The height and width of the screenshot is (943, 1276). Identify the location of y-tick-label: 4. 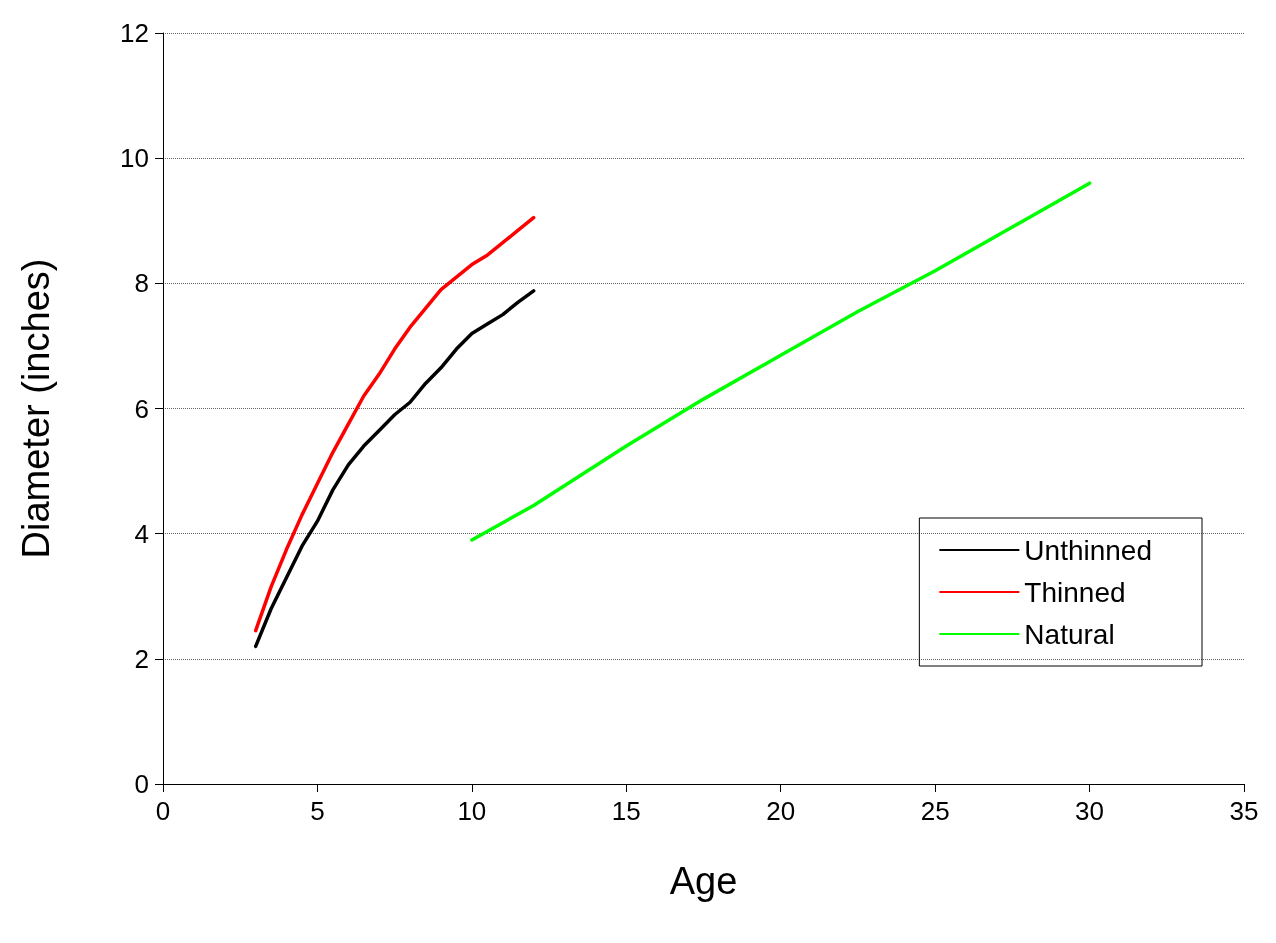
(141, 533).